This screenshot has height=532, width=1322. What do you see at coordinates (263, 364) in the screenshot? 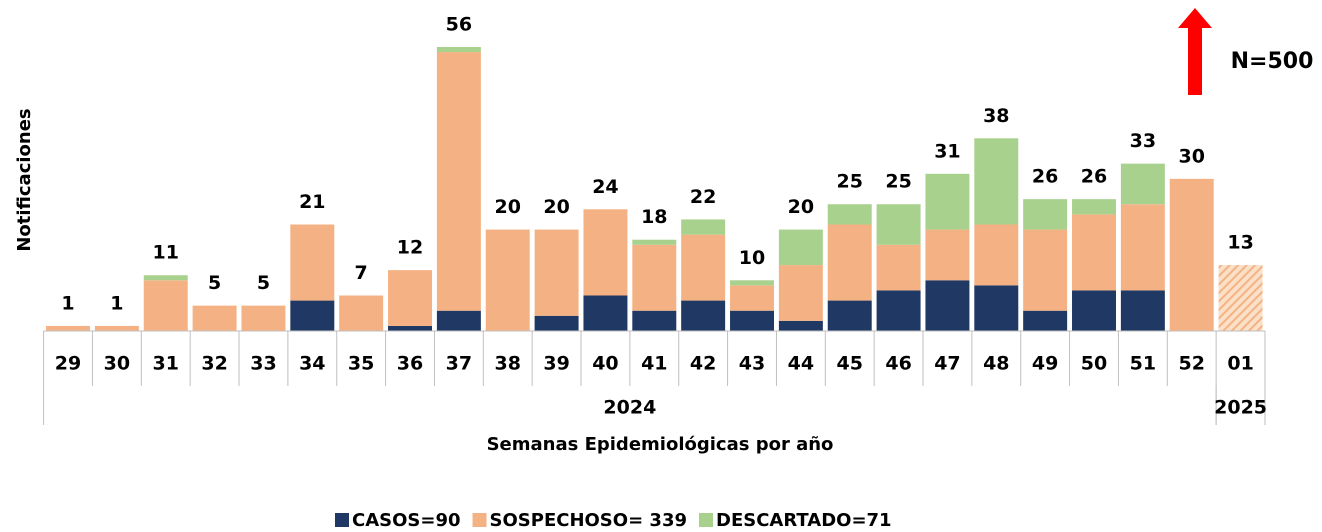
I see `x-tick-label: 33` at bounding box center [263, 364].